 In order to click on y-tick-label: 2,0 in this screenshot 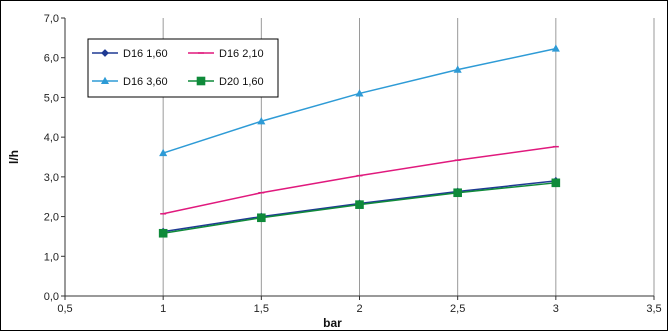, I will do `click(51, 218)`.